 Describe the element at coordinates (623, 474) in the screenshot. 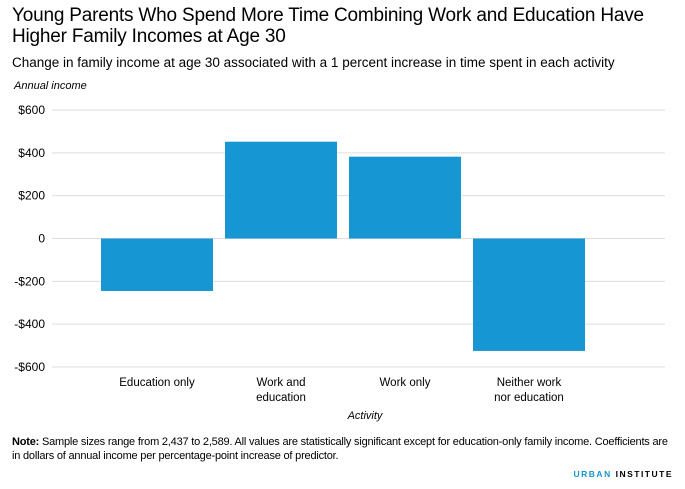

I see `urban-institute-logo: URBAN INSTITUTE` at that location.